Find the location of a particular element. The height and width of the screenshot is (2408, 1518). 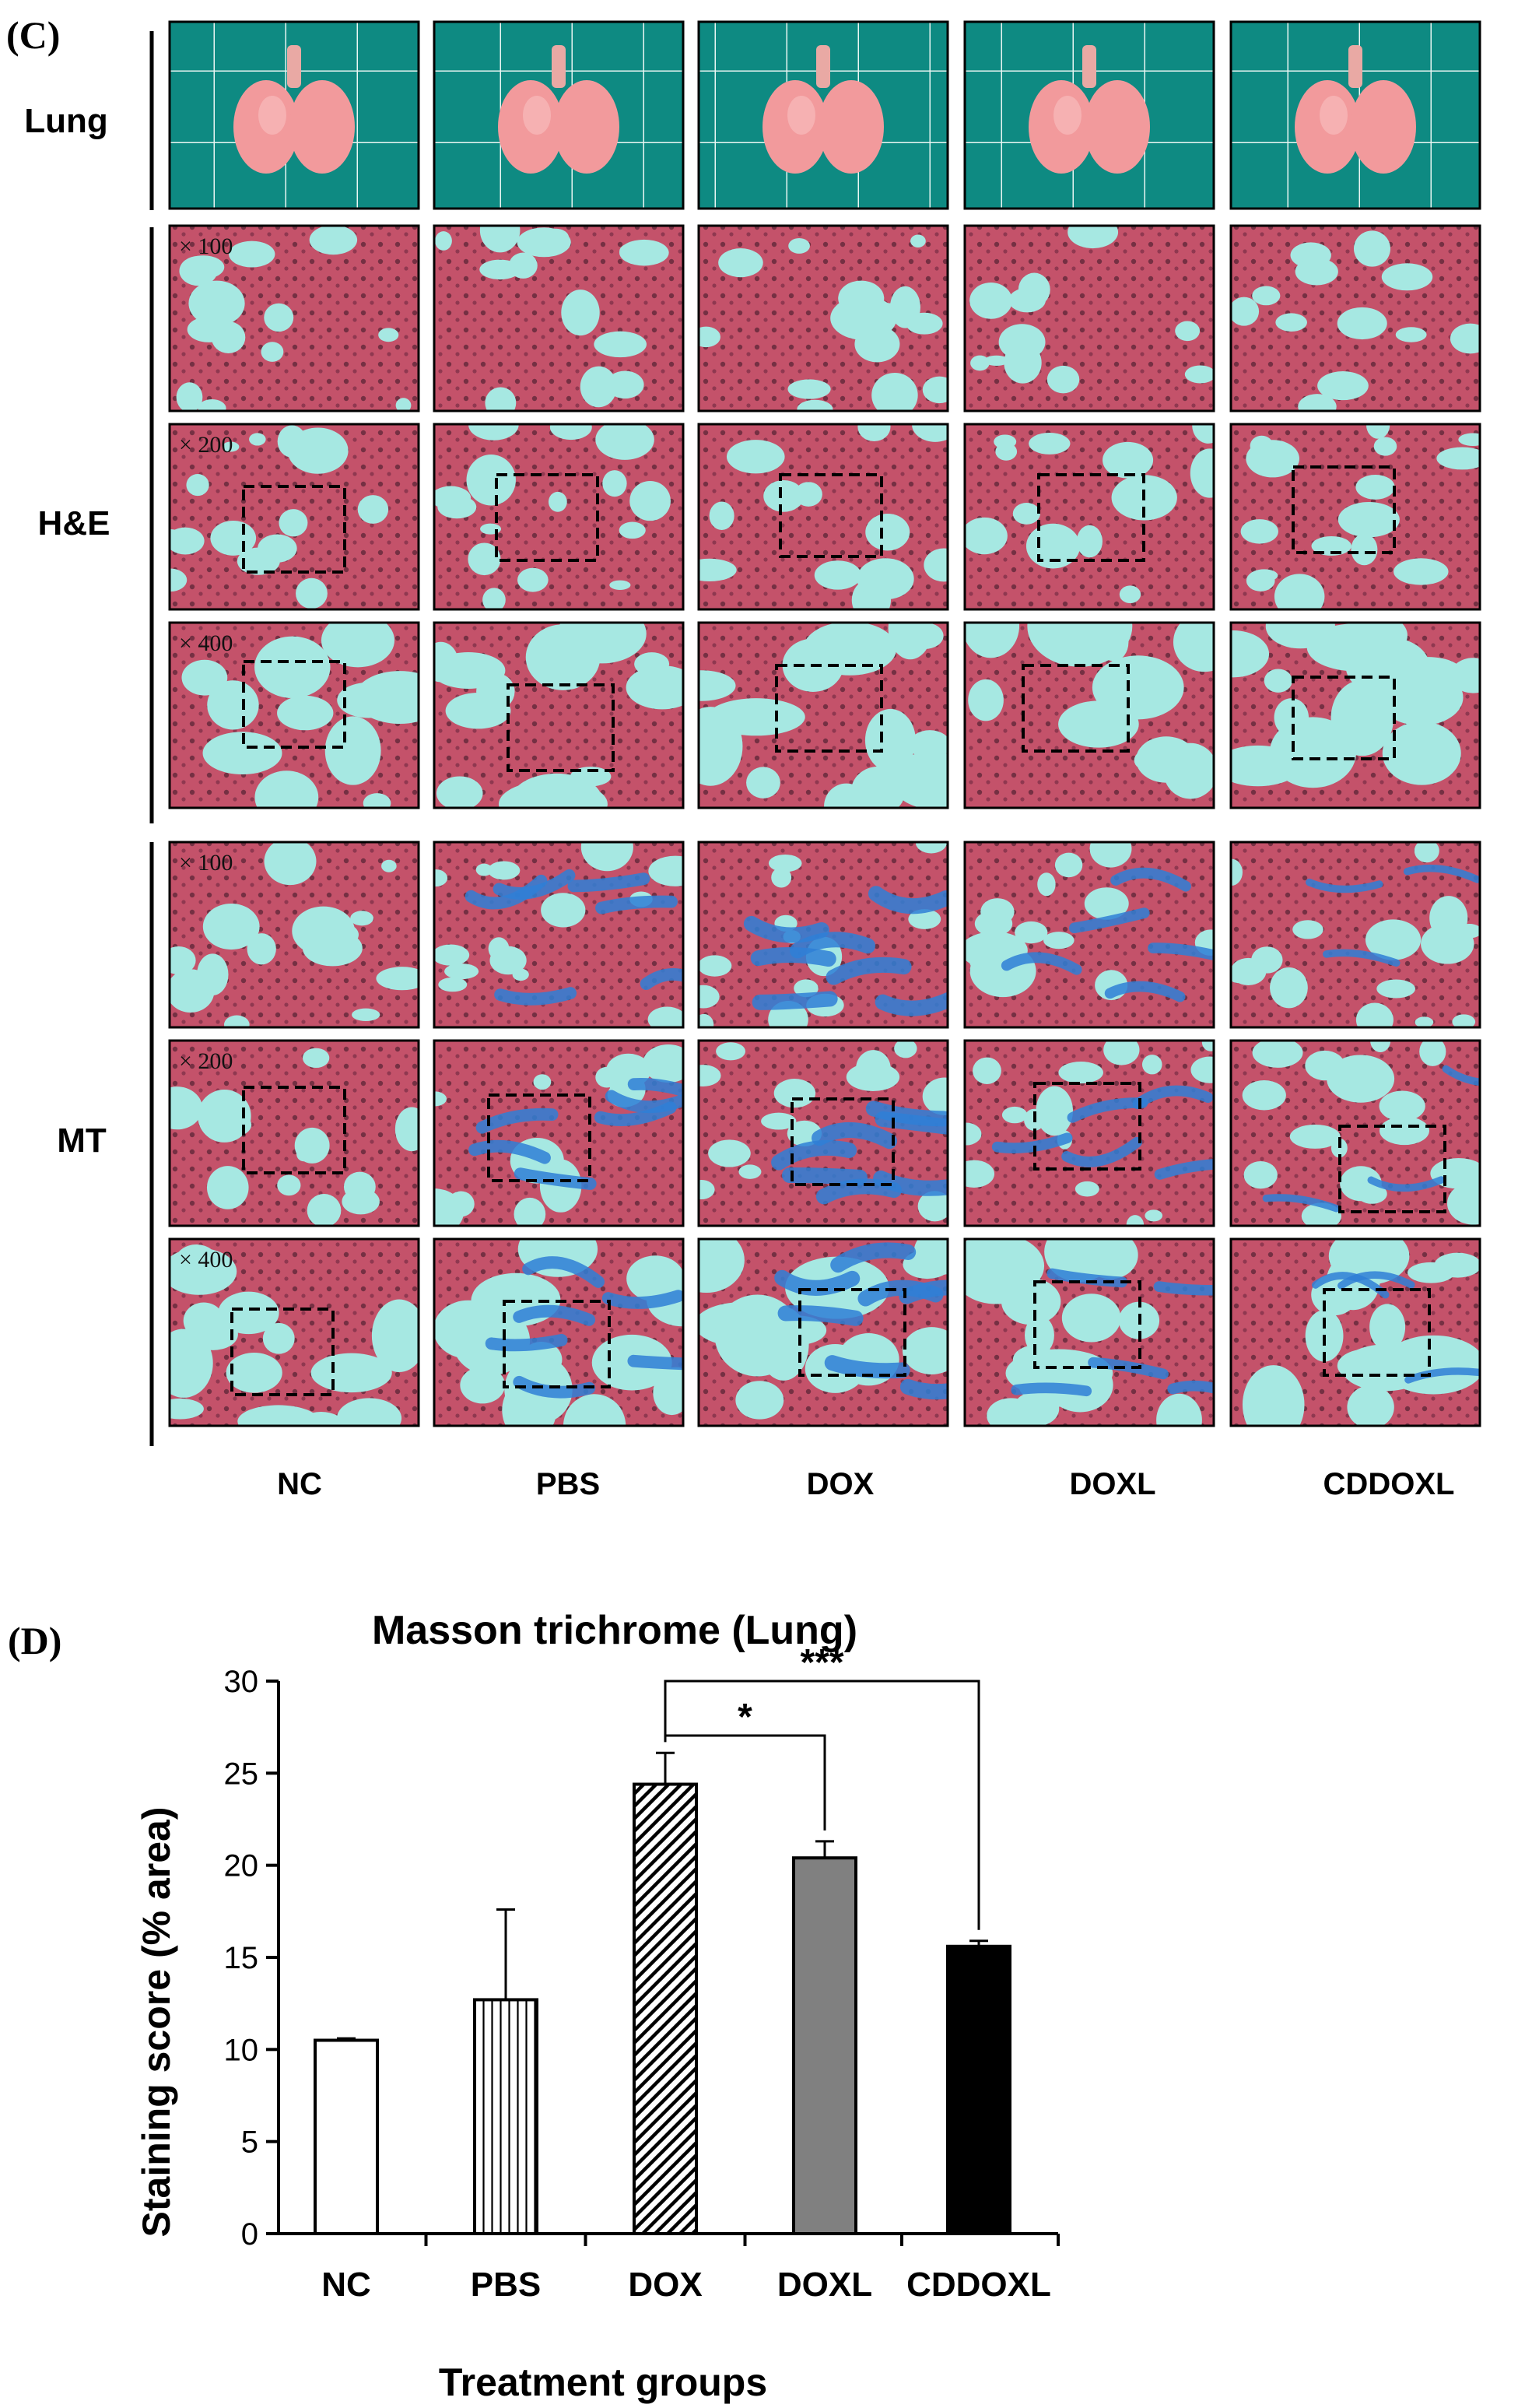

bar-pbs is located at coordinates (505, 2117).